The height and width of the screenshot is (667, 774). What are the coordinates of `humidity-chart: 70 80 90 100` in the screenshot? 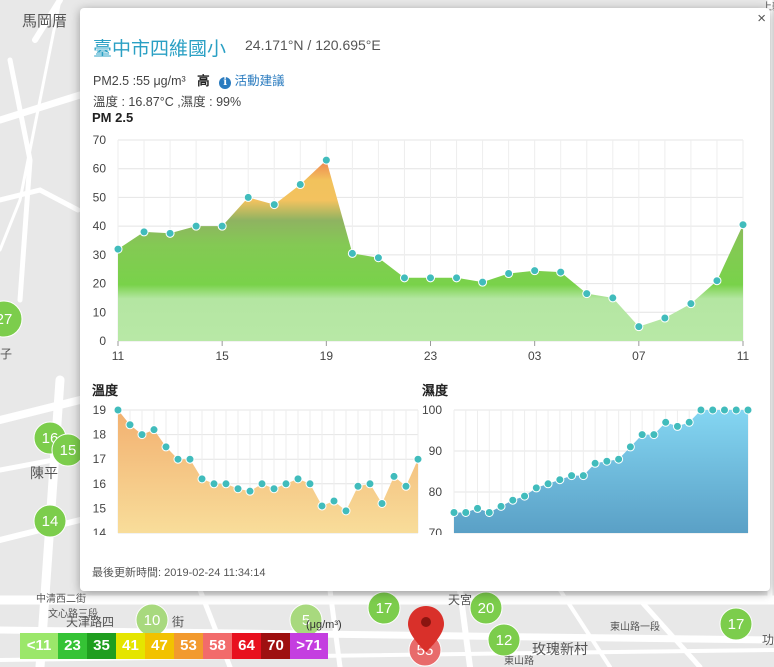 It's located at (592, 467).